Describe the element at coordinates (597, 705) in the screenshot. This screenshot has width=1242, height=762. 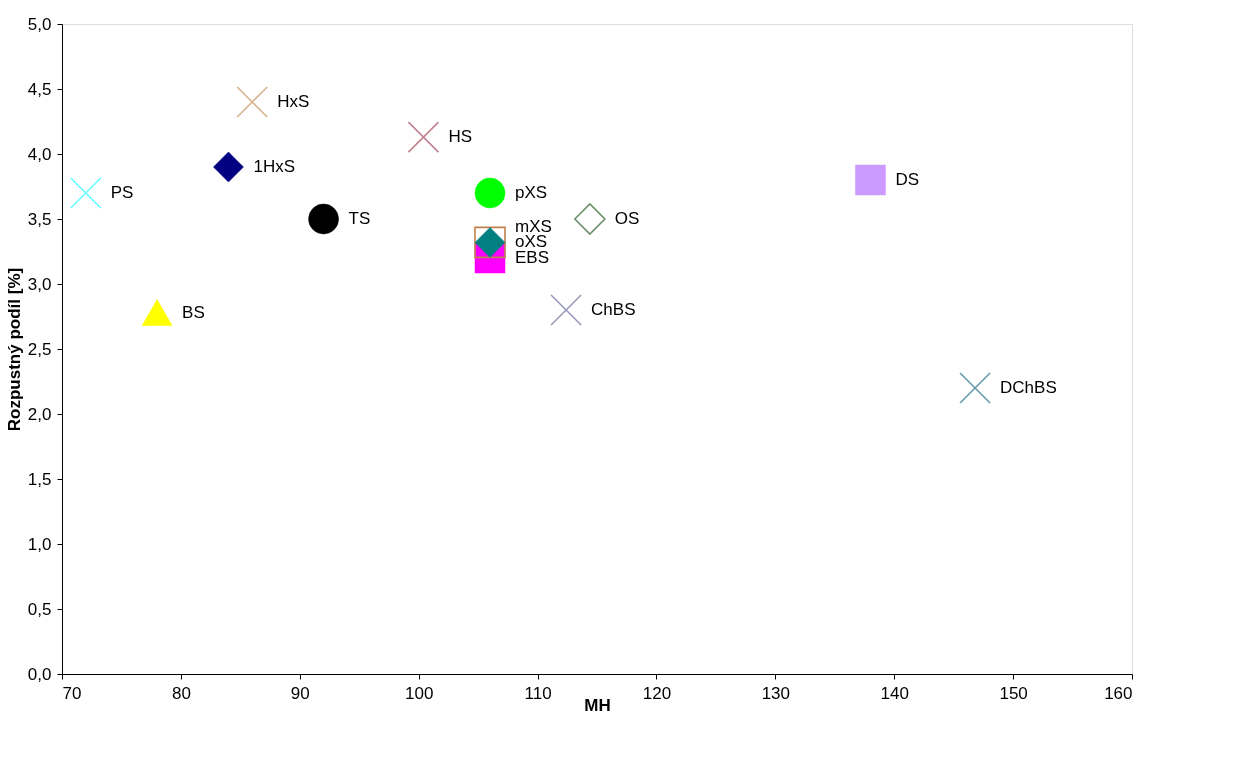
I see `x-axis-title: MH` at that location.